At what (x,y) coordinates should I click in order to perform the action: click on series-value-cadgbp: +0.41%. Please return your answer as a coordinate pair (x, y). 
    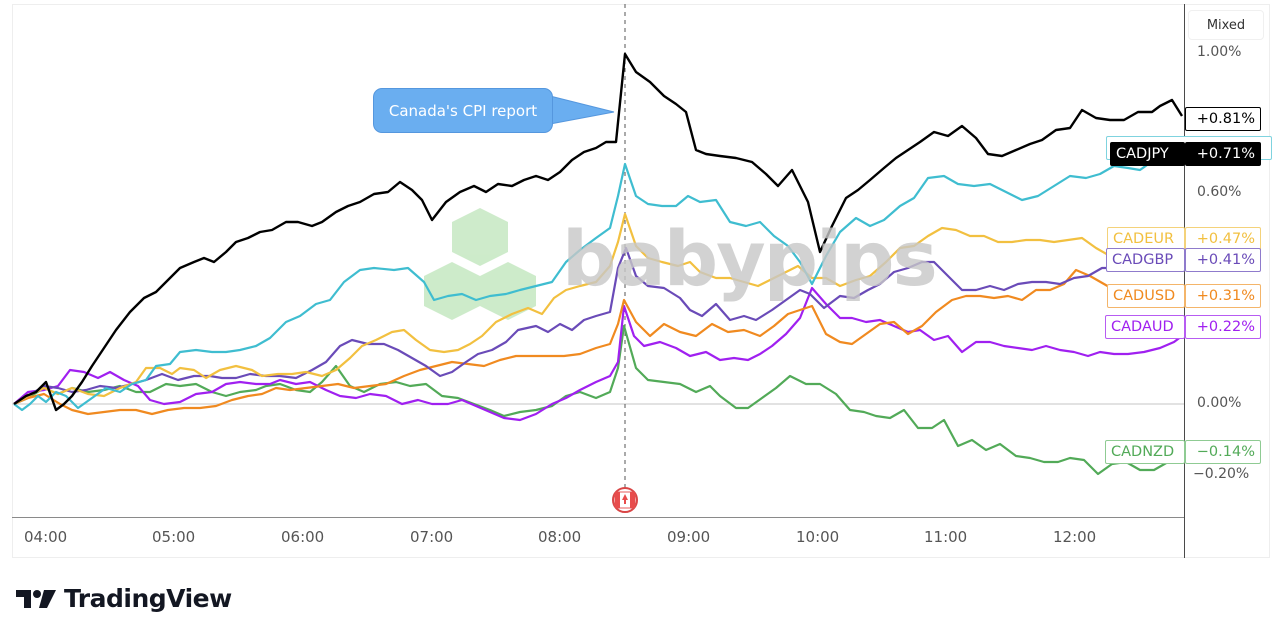
    Looking at the image, I should click on (1223, 260).